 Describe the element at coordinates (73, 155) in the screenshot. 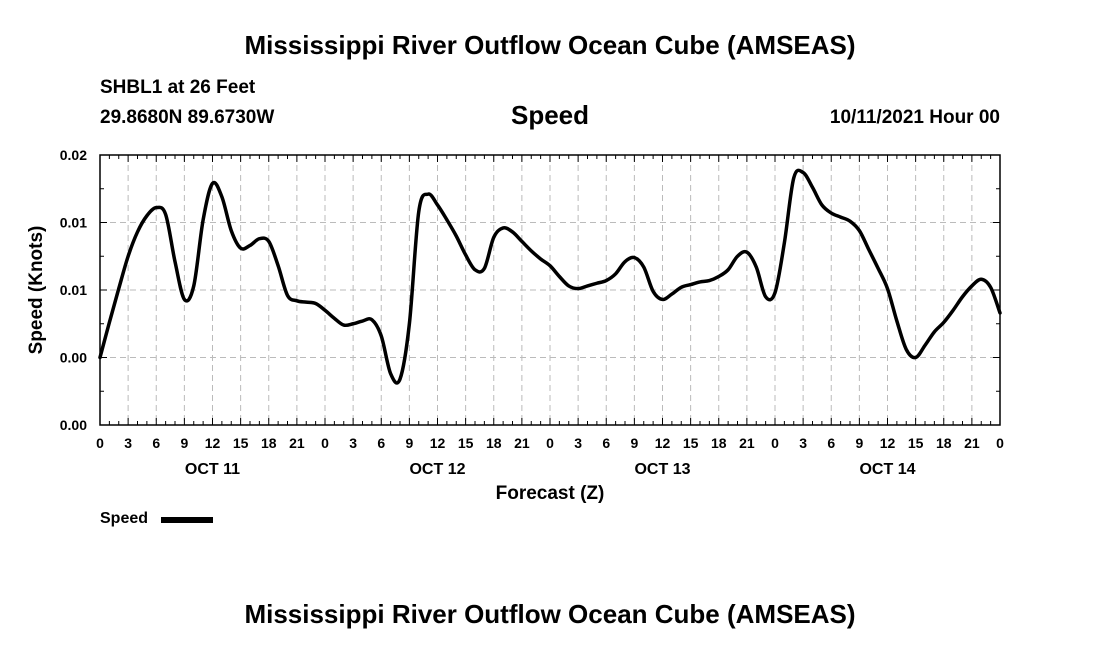

I see `y-tick-label: 0.02` at that location.